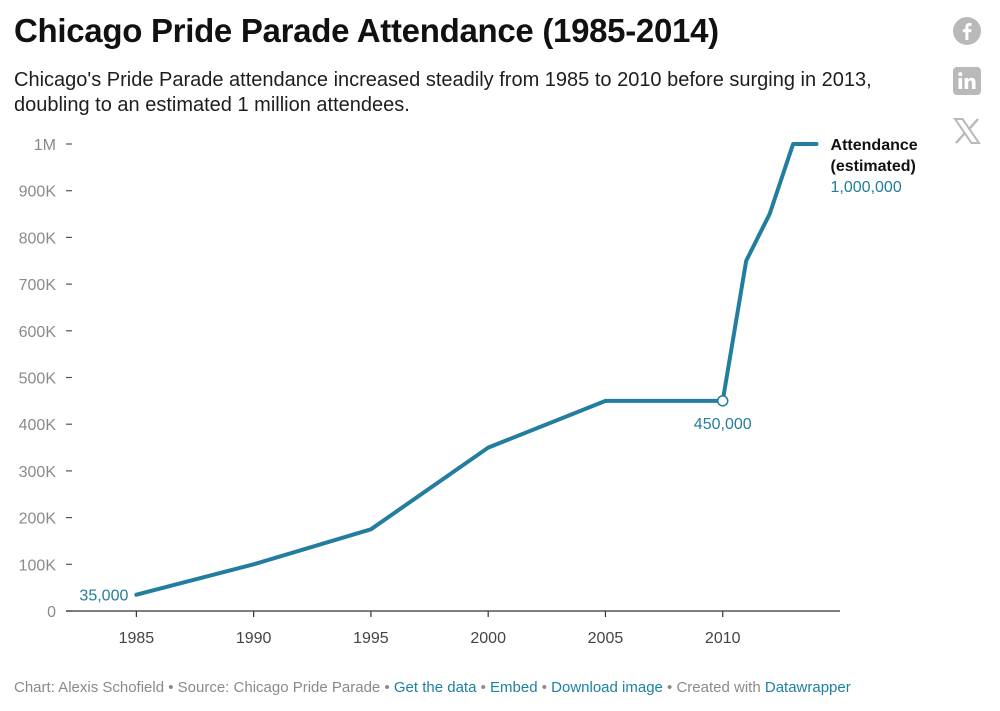 This screenshot has height=711, width=1000. Describe the element at coordinates (38, 425) in the screenshot. I see `y-tick-label: 400K` at that location.